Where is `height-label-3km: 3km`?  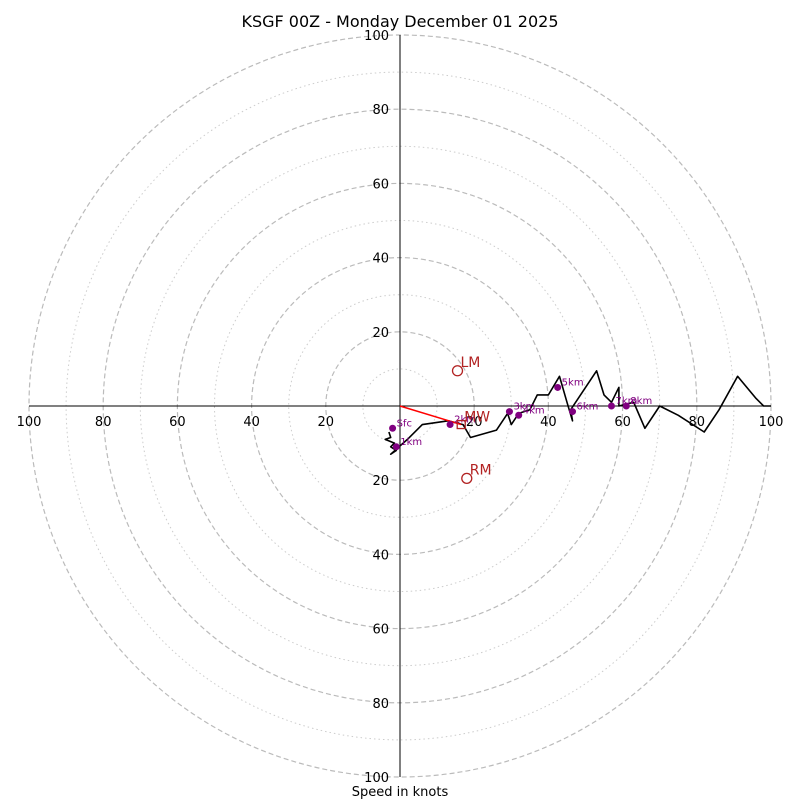 height-label-3km: 3km is located at coordinates (524, 407).